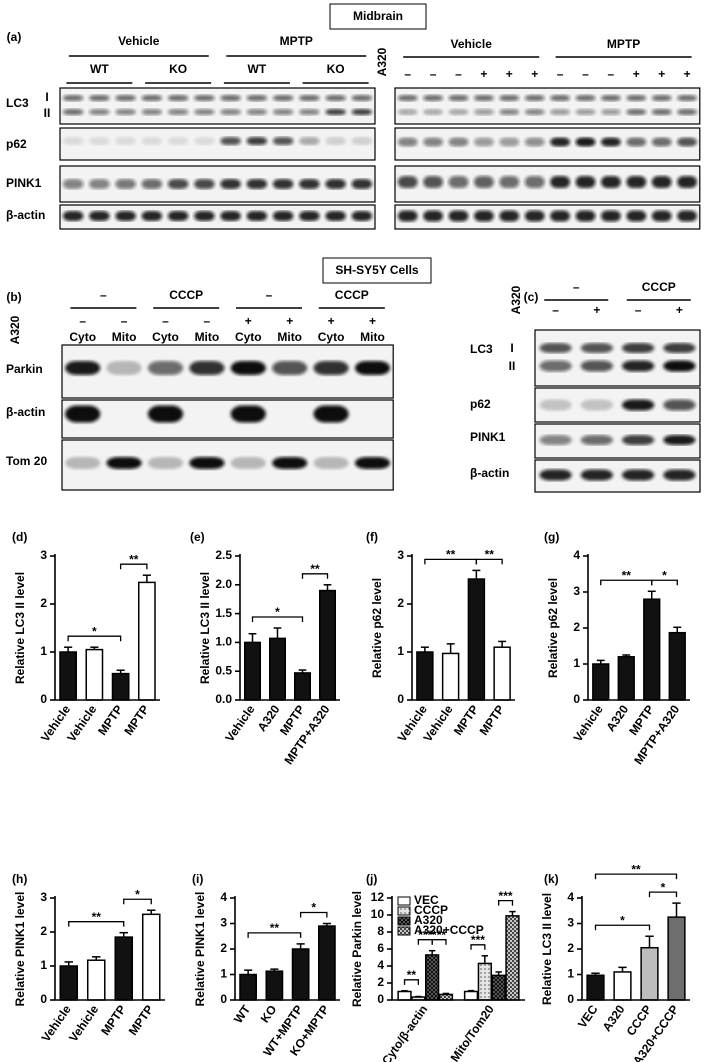 This screenshot has height=1062, width=709. I want to click on x-tick-label: Cyto/β-actin, so click(404, 1032).